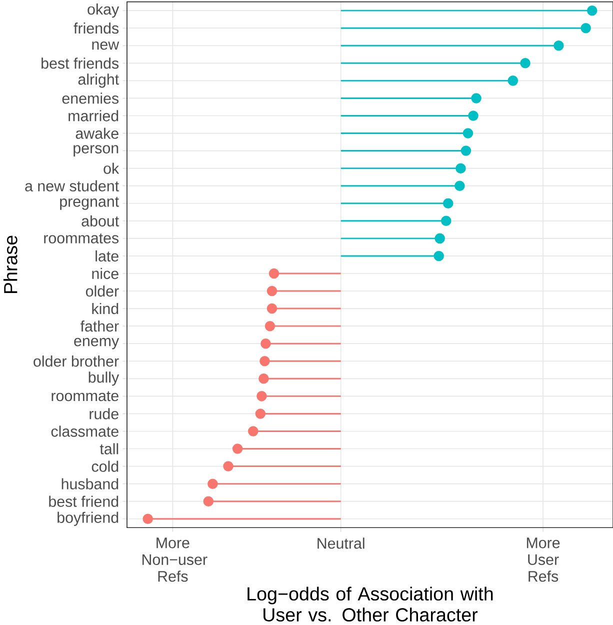  Describe the element at coordinates (93, 116) in the screenshot. I see `y-tick-label: married` at that location.